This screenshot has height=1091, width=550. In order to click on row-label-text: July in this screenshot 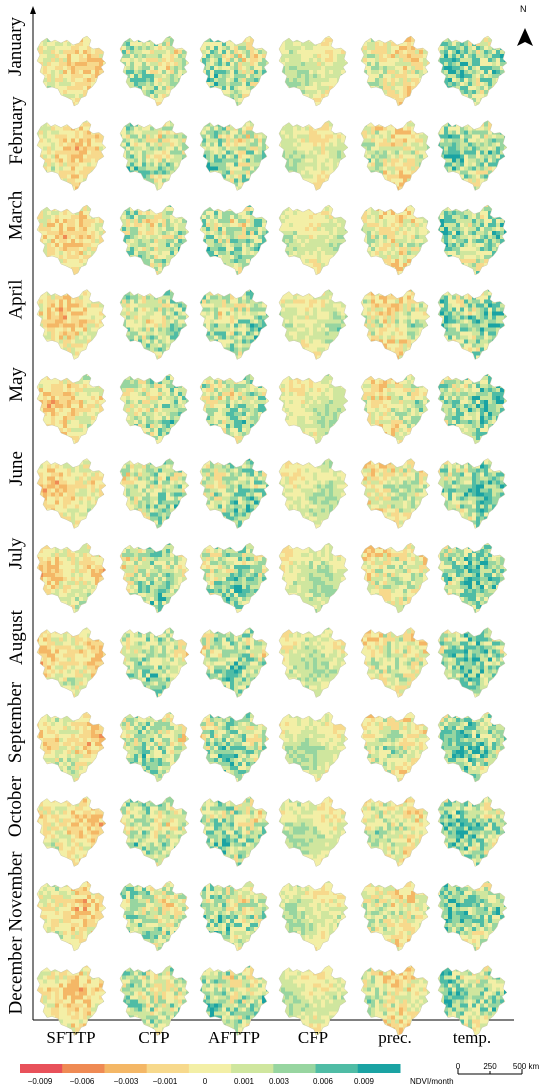, I will do `click(16, 553)`.